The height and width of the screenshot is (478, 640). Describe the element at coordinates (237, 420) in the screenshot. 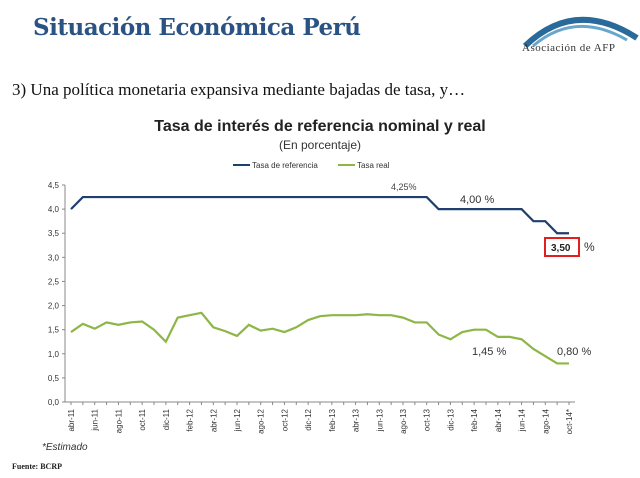

I see `x-tick-label: jun-12` at that location.